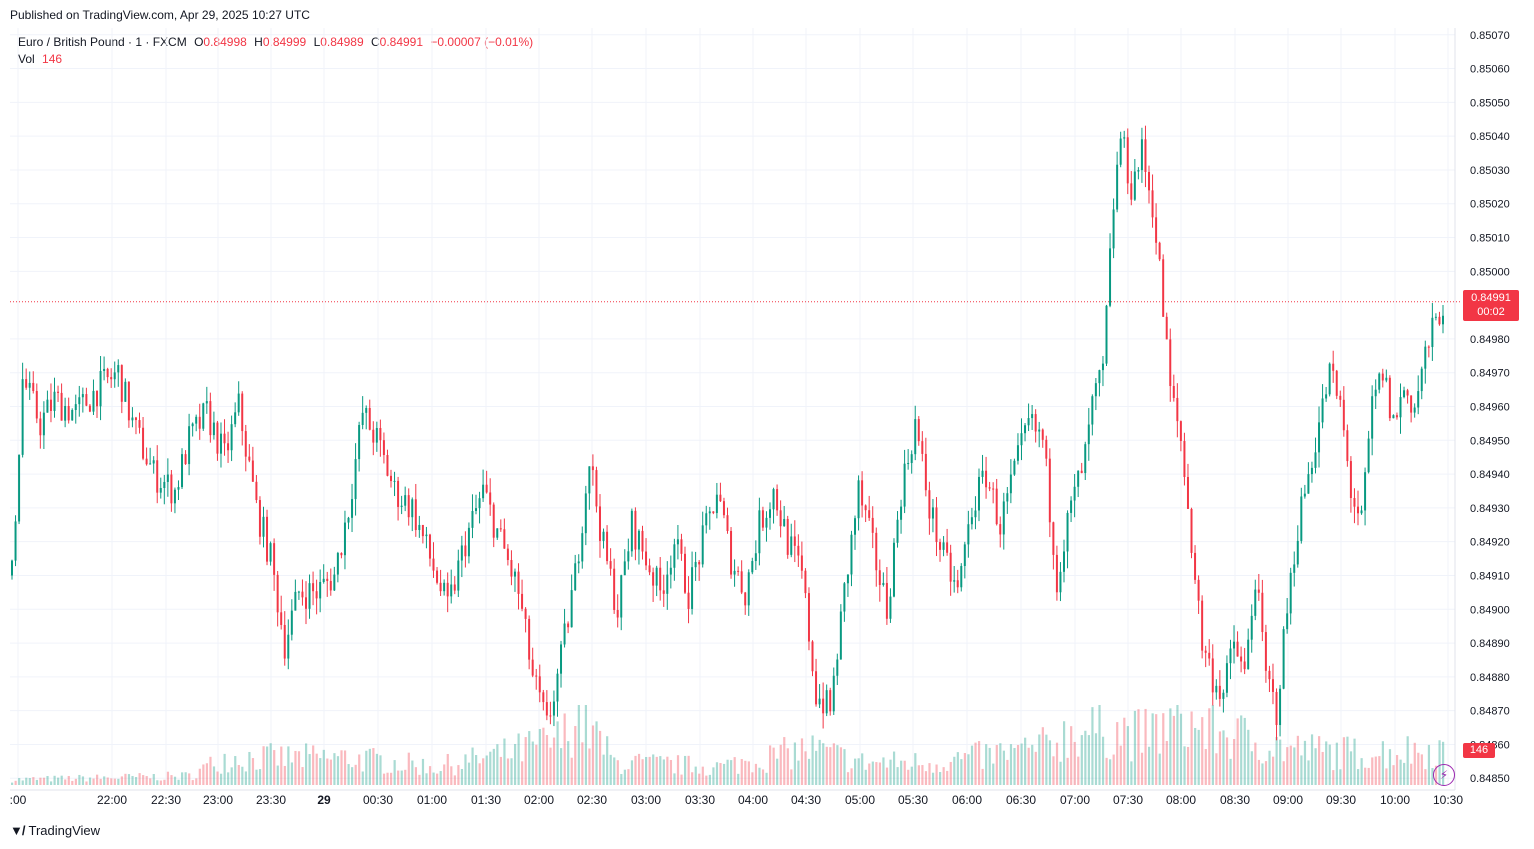 This screenshot has height=849, width=1534. Describe the element at coordinates (1490, 272) in the screenshot. I see `y-tick-label: 0.85000` at that location.